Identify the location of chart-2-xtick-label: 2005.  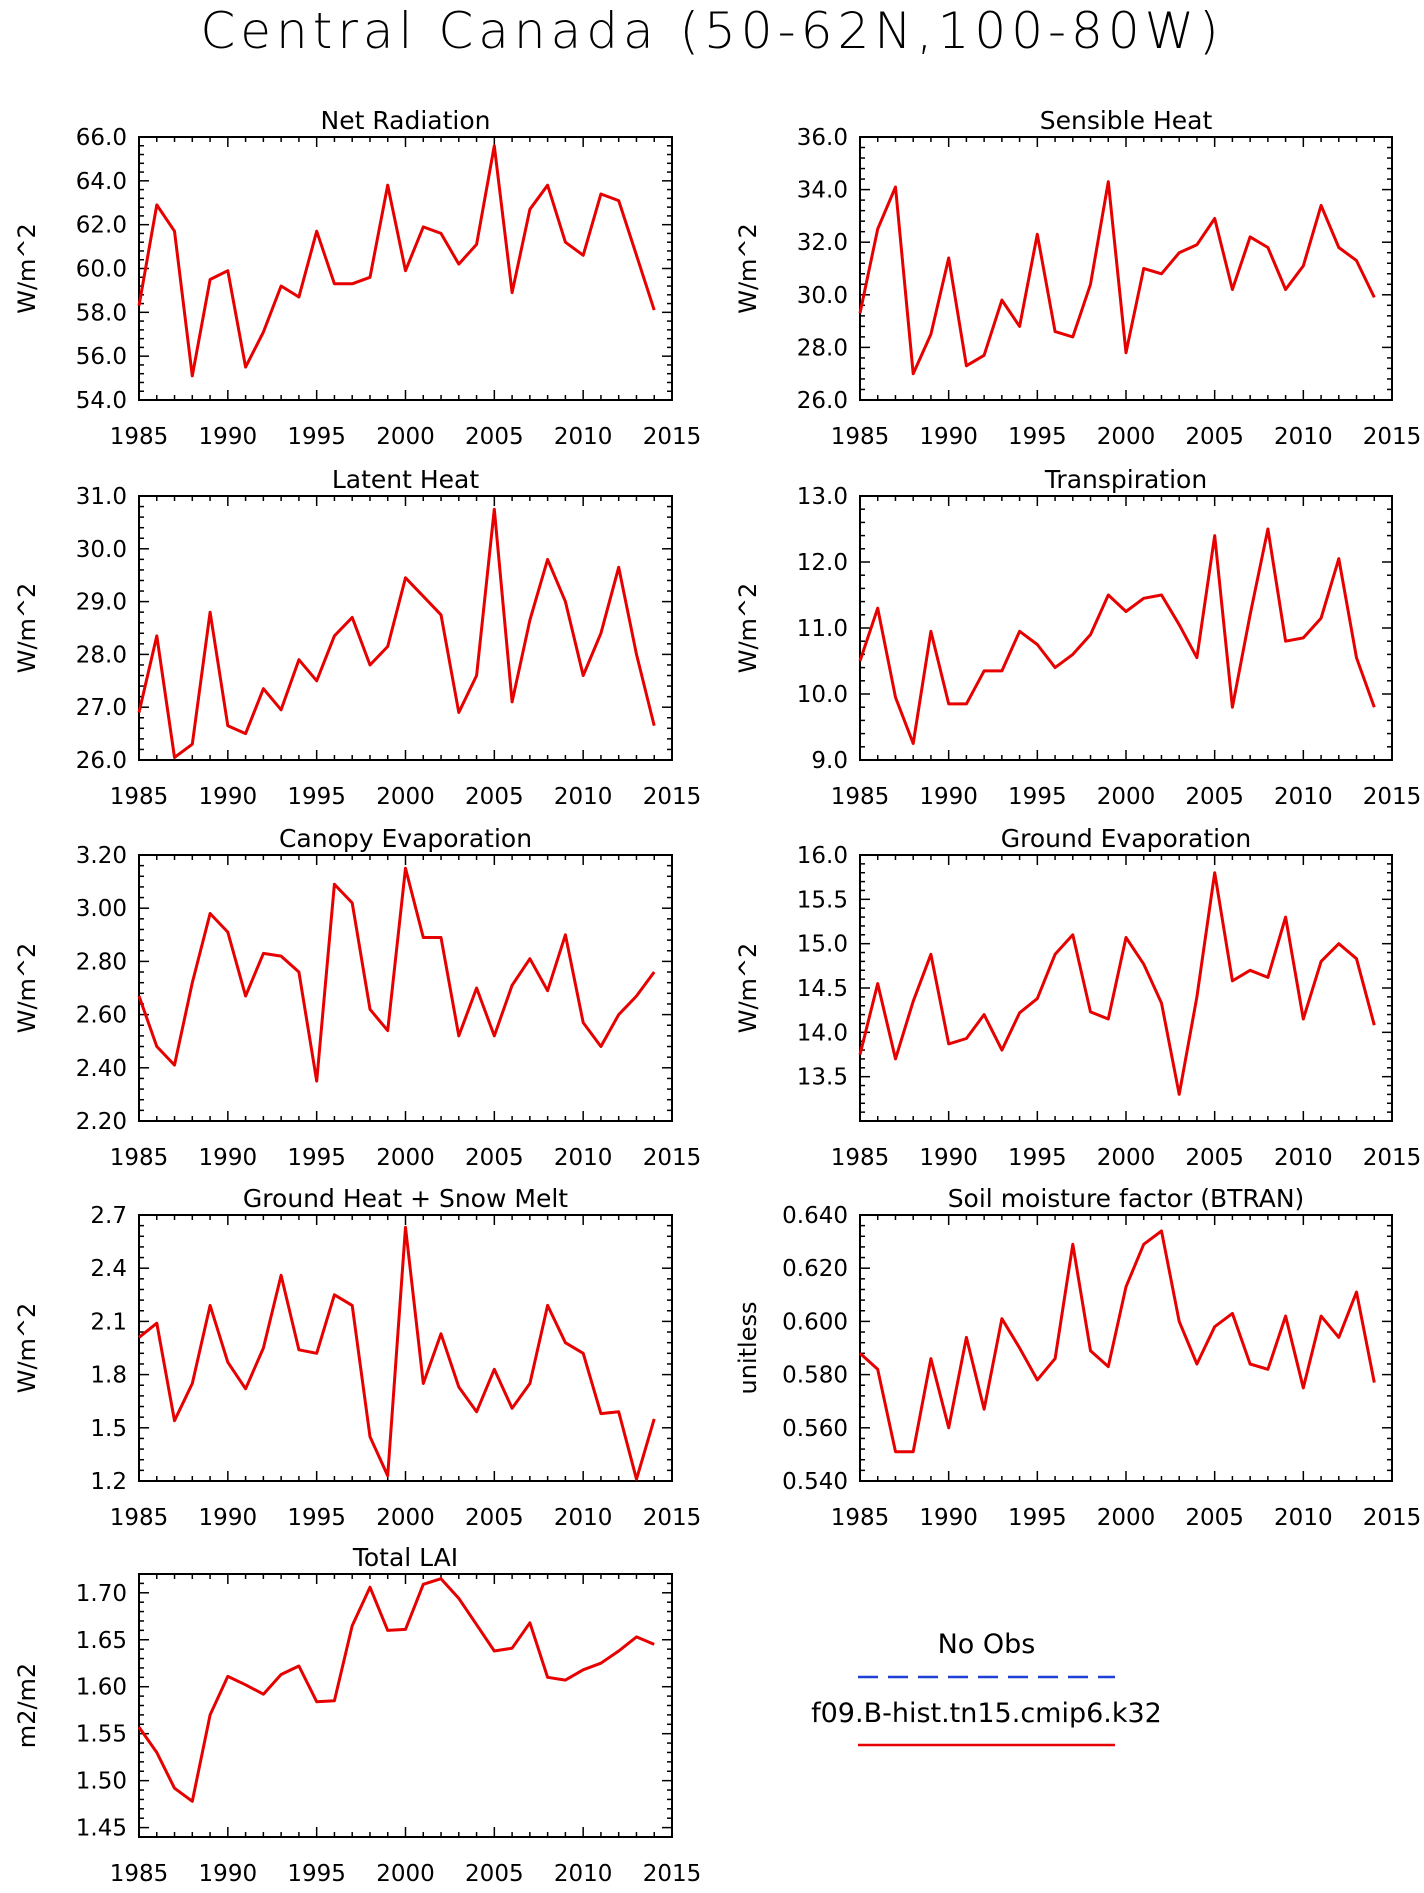
(1214, 437).